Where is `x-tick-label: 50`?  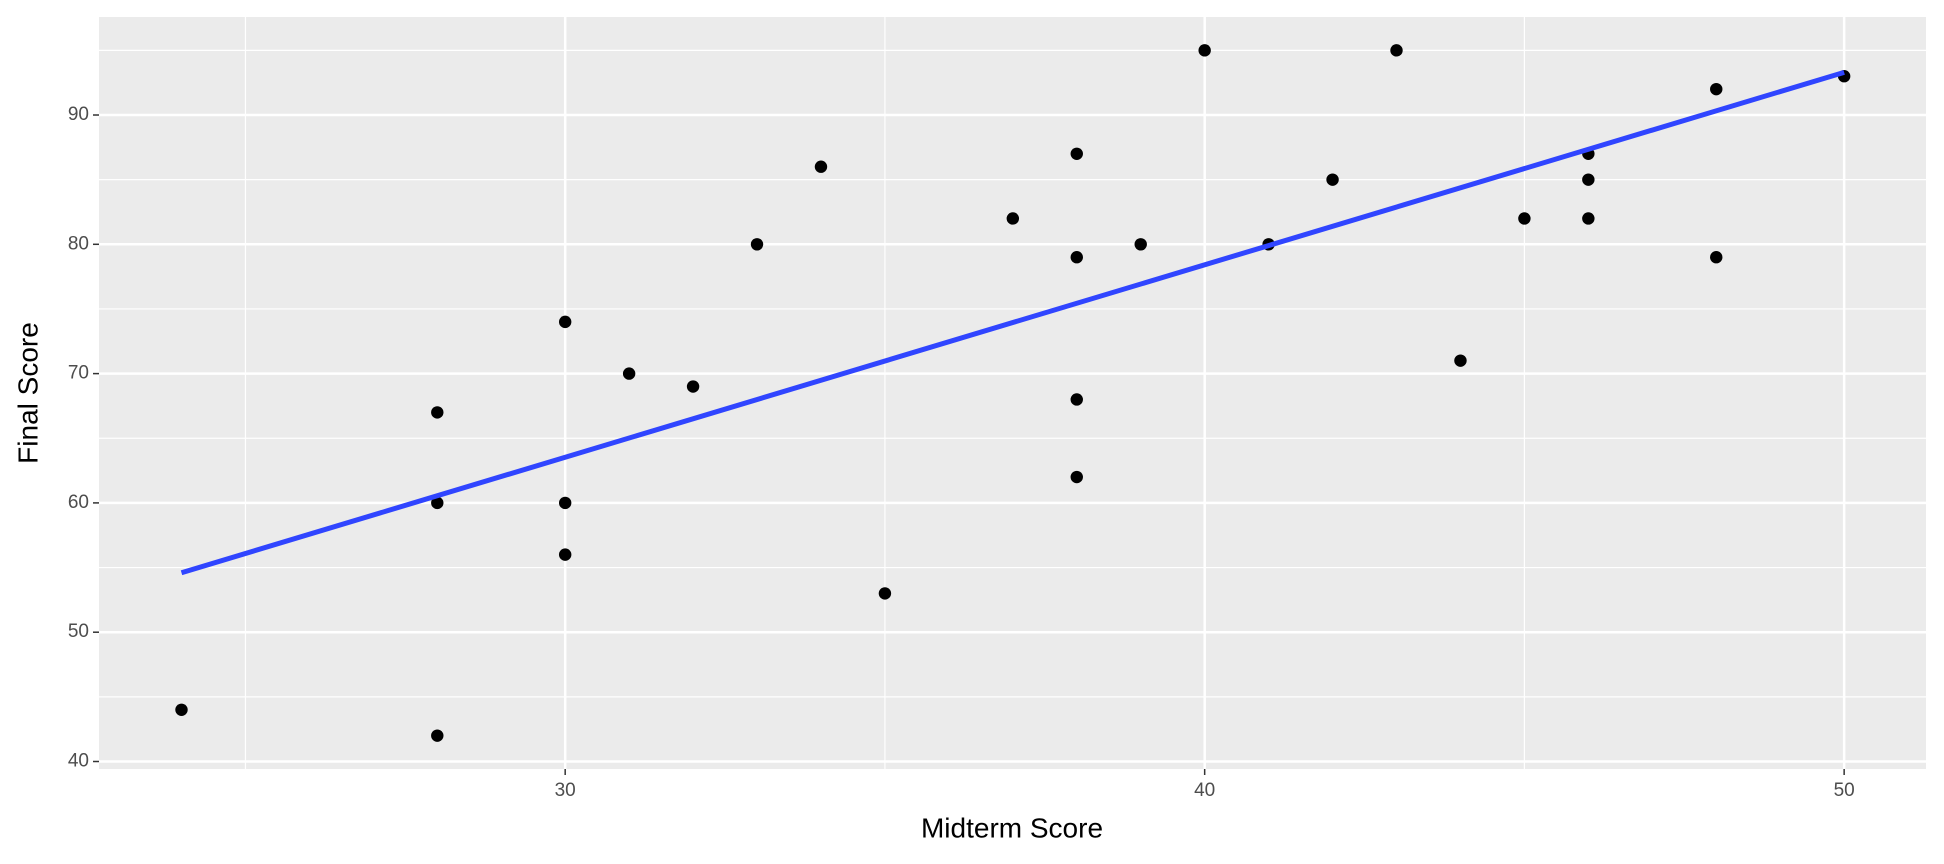 x-tick-label: 50 is located at coordinates (1844, 790).